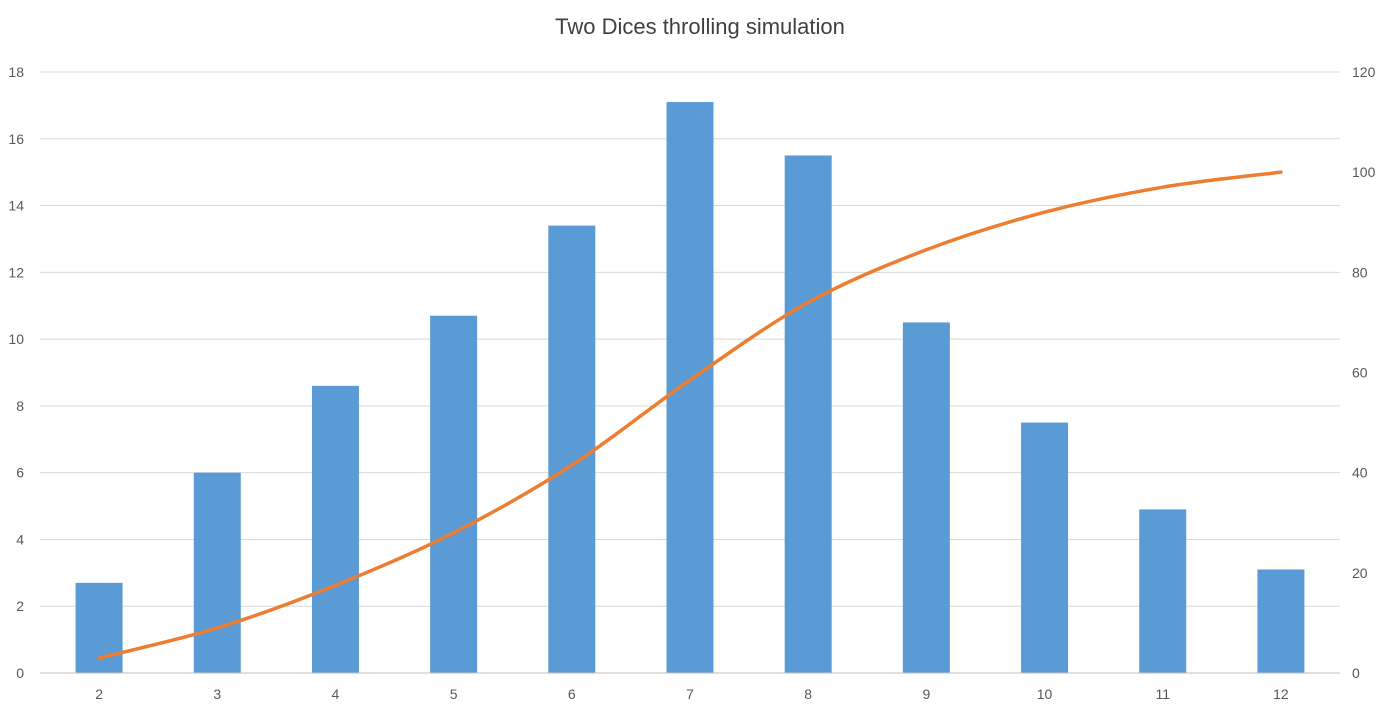 The width and height of the screenshot is (1400, 714). What do you see at coordinates (1360, 373) in the screenshot?
I see `y-right-tick-label: 60` at bounding box center [1360, 373].